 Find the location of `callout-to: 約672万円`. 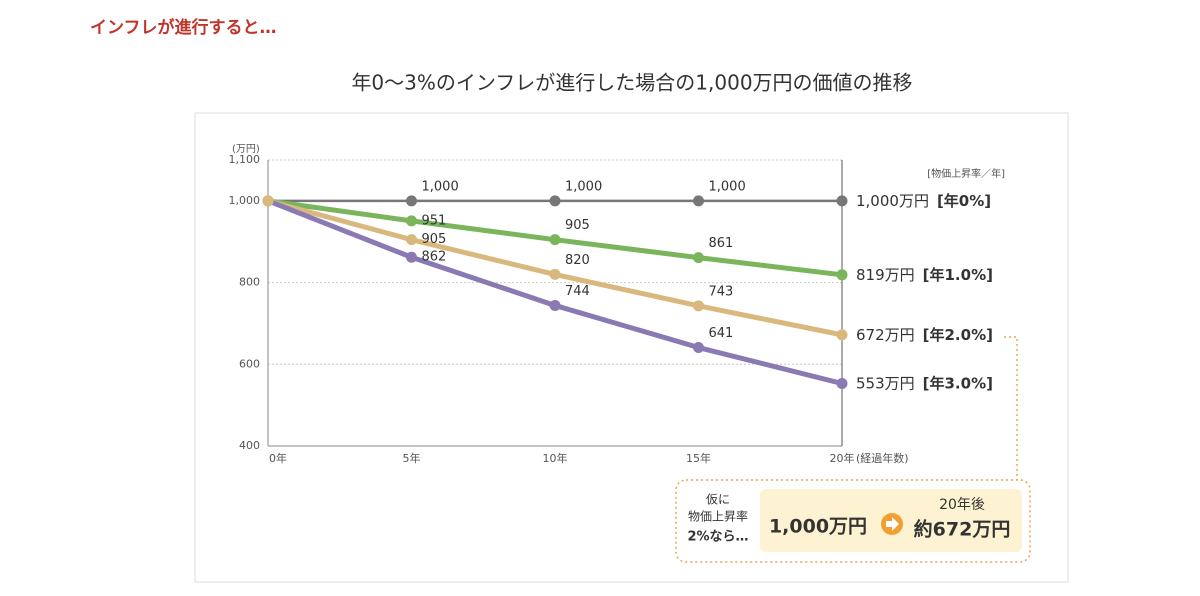

callout-to: 約672万円 is located at coordinates (962, 529).